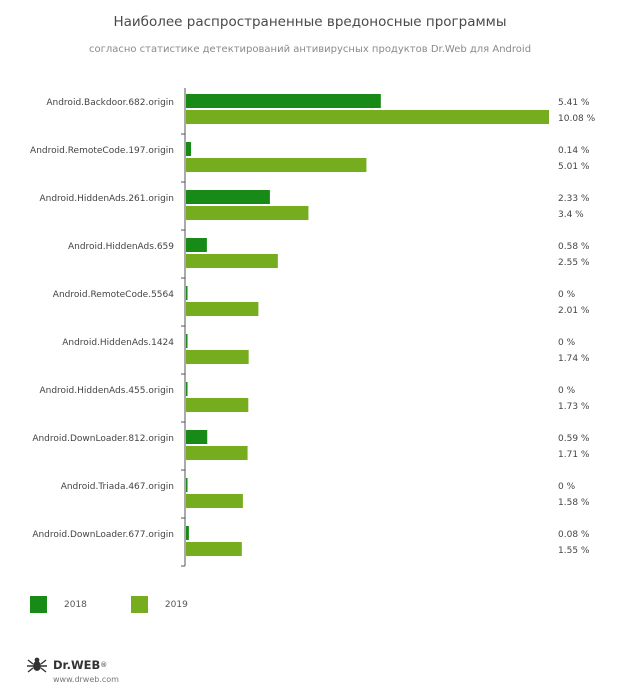 This screenshot has height=698, width=620. I want to click on value-label-2019: 2.01 %, so click(574, 311).